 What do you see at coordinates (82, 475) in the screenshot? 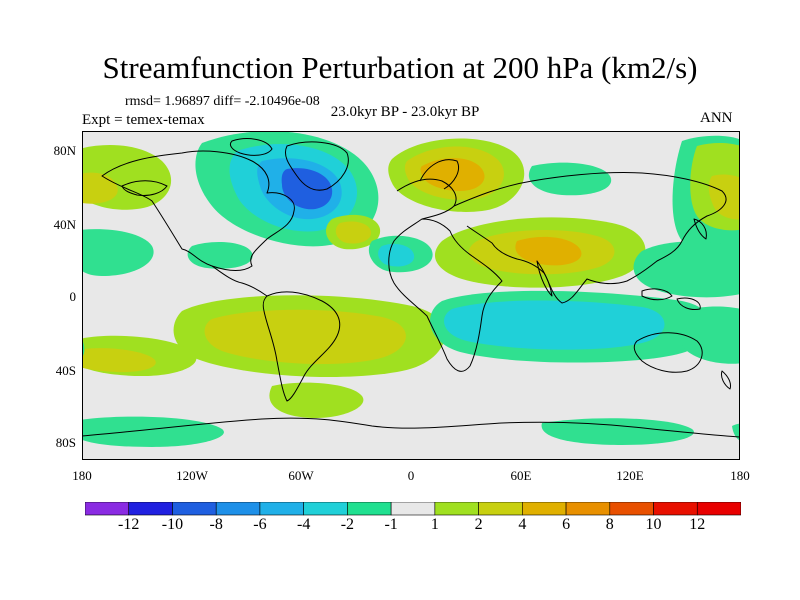
I see `lon-label-180w: 180` at bounding box center [82, 475].